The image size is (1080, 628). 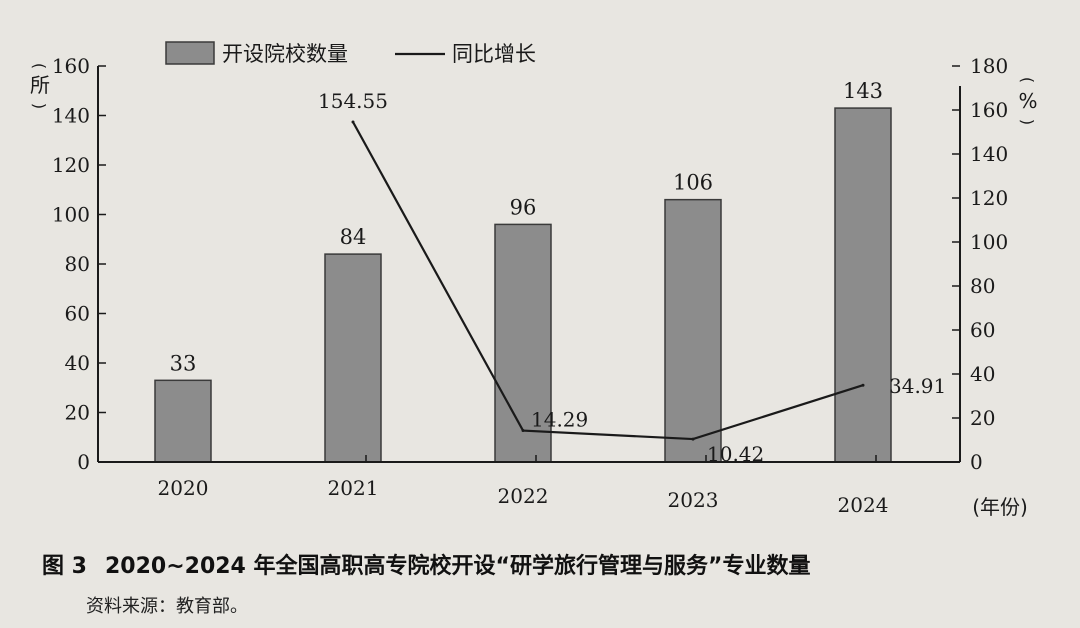 I want to click on y-left-tick-label: 100, so click(x=71, y=215).